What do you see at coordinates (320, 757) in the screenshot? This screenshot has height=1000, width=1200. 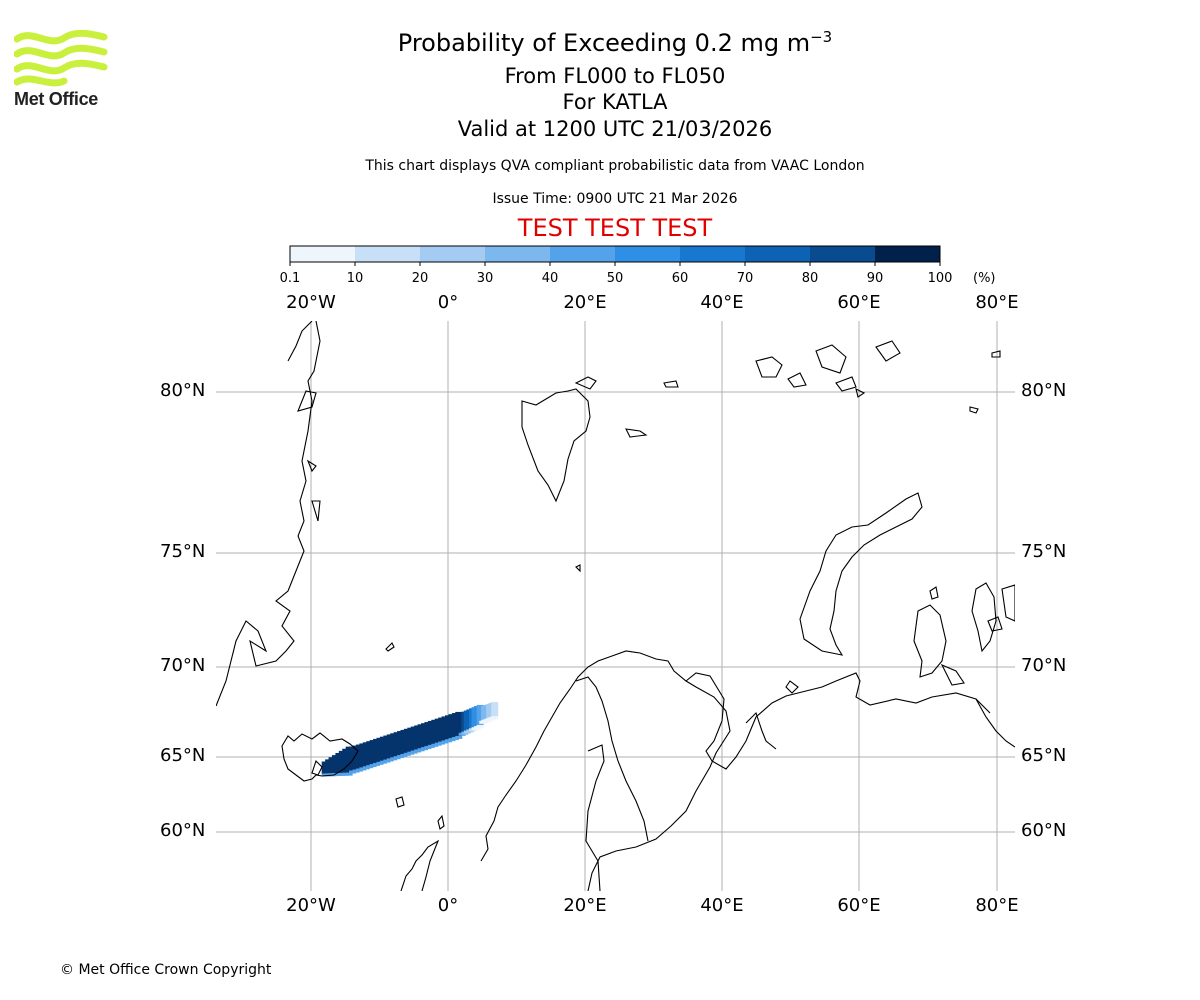 I see `iceland-coast` at bounding box center [320, 757].